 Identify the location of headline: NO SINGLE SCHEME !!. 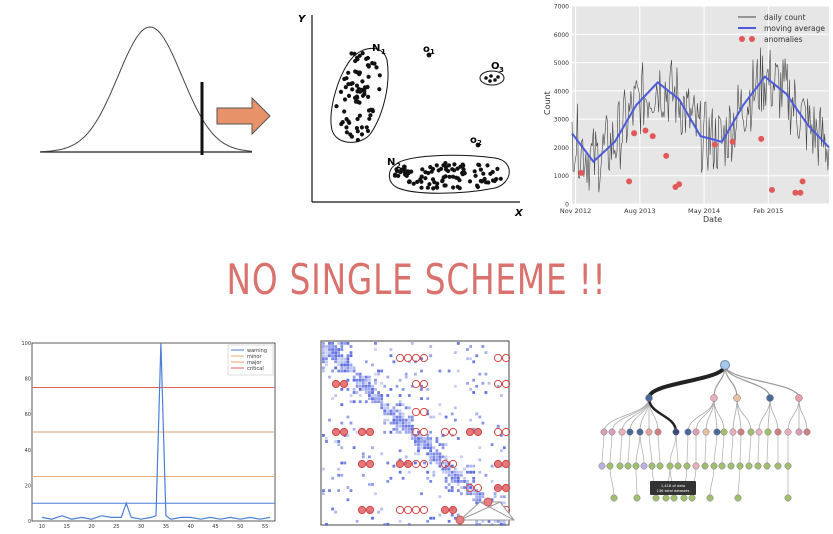
(416, 279).